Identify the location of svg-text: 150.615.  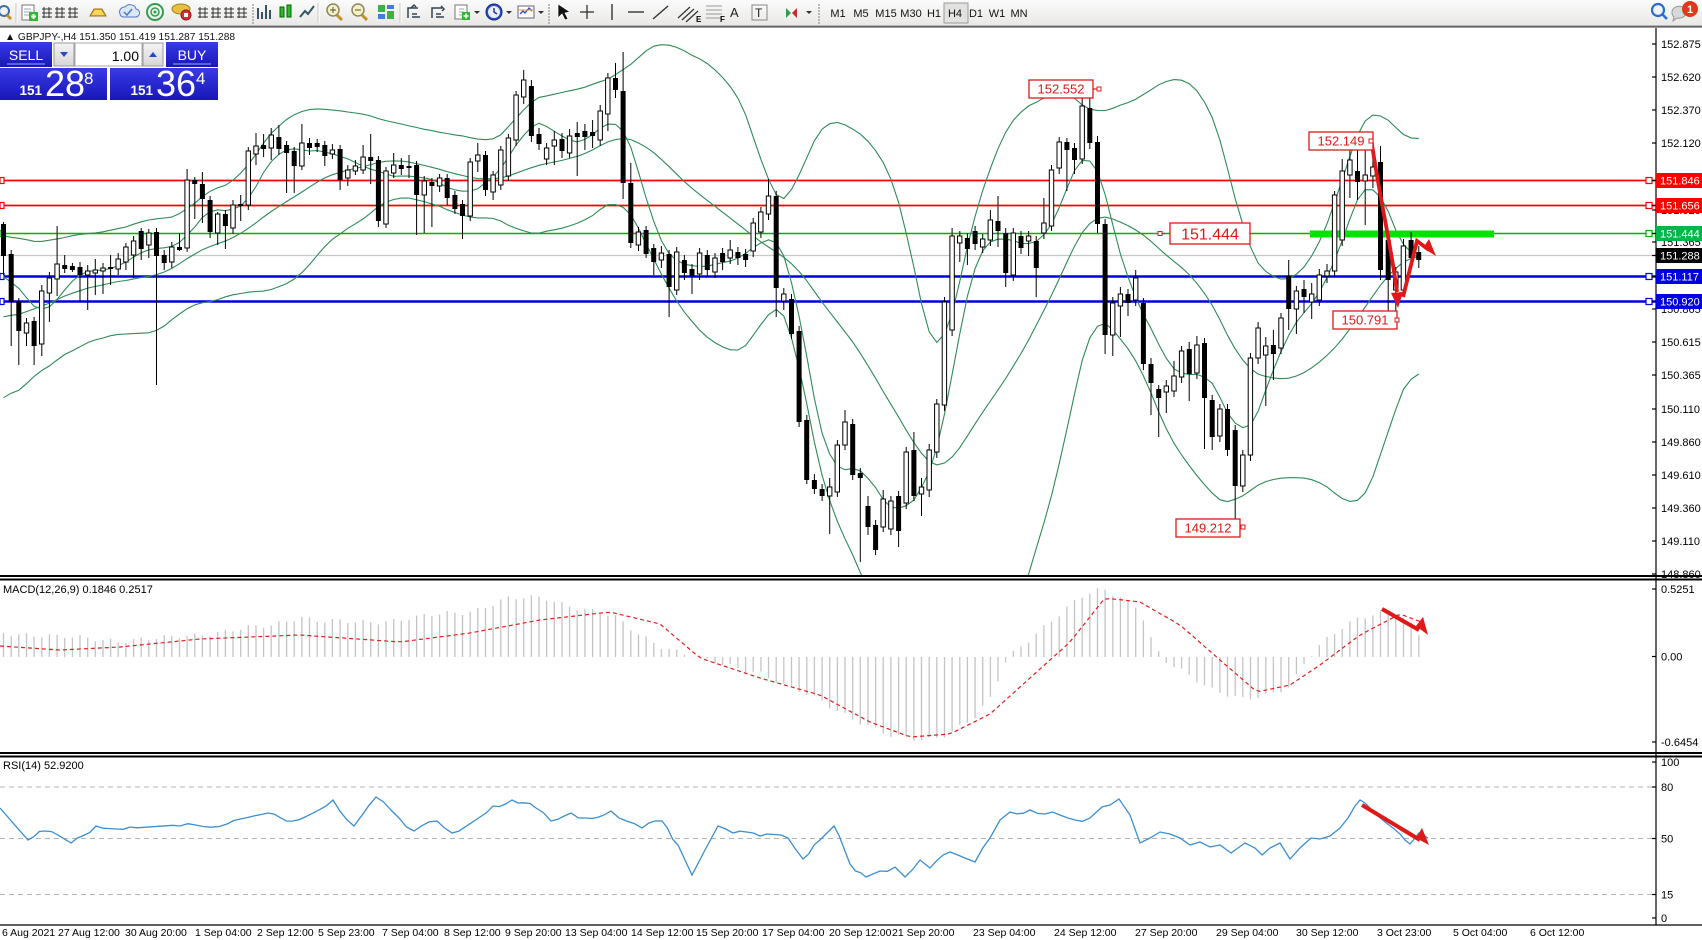
(1681, 343).